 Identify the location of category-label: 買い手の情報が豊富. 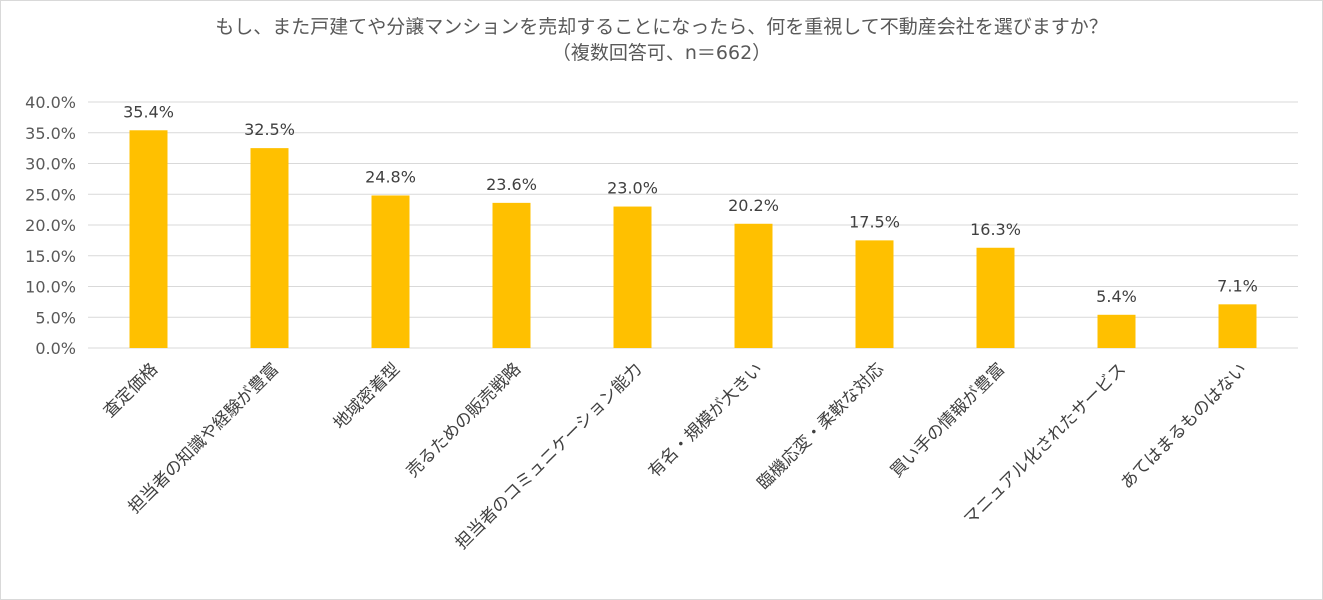
(948, 420).